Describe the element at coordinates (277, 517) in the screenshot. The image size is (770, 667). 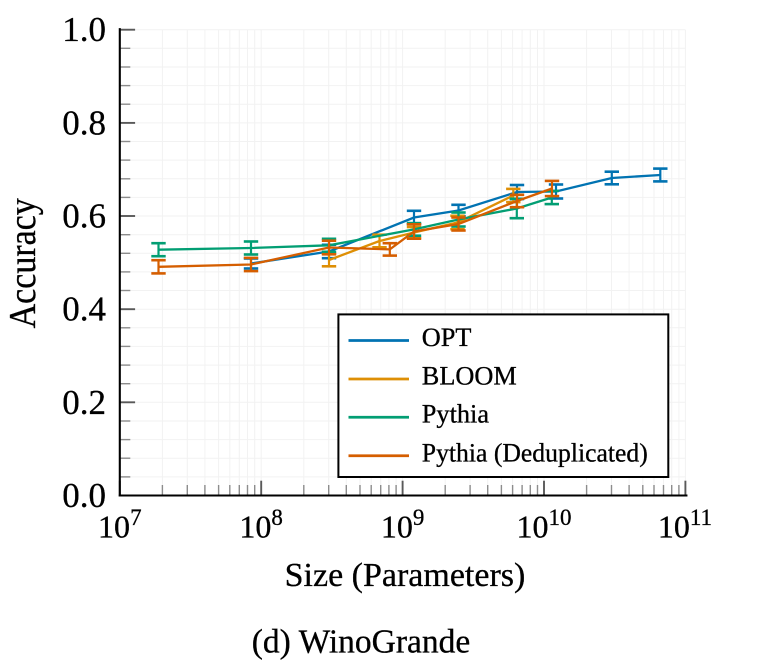
I see `svg-text: 8` at that location.